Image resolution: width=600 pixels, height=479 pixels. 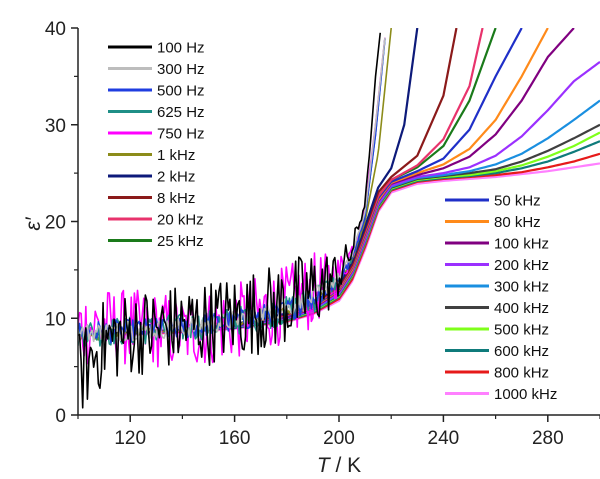 What do you see at coordinates (55, 319) in the screenshot?
I see `y-tick-label-10: 10` at bounding box center [55, 319].